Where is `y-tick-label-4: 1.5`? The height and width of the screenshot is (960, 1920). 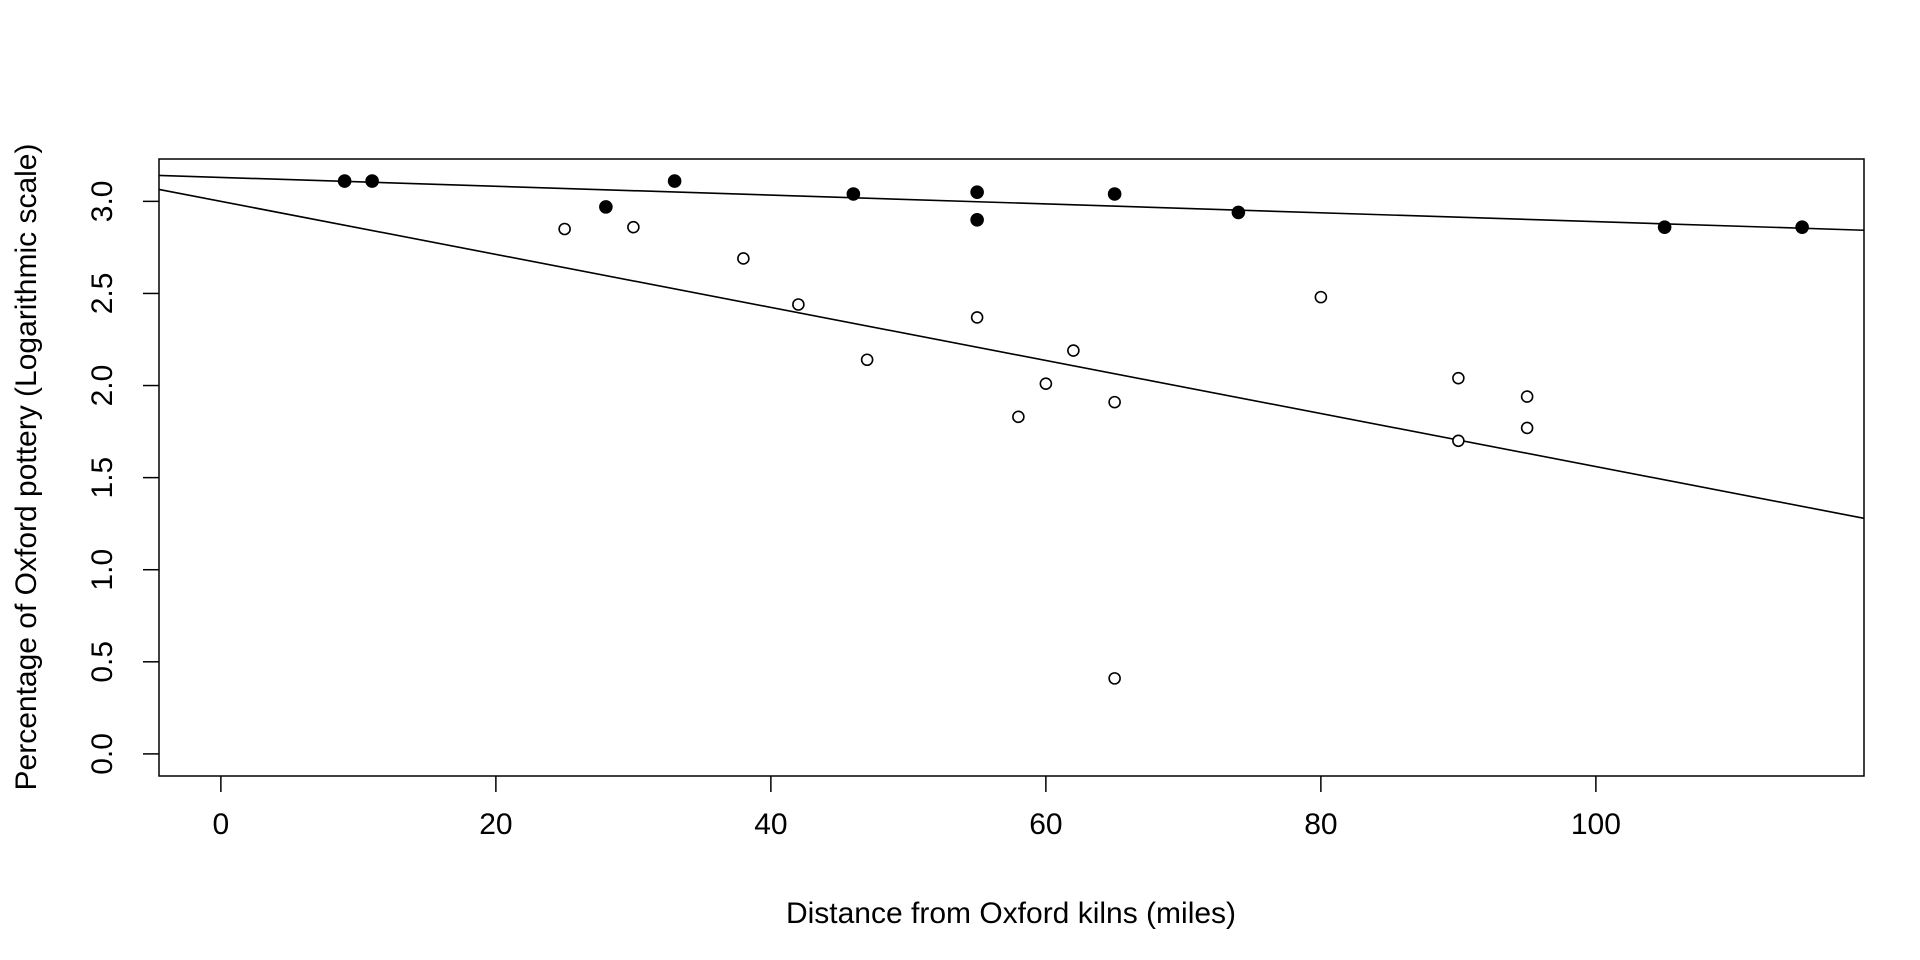 y-tick-label-4: 1.5 is located at coordinates (102, 478).